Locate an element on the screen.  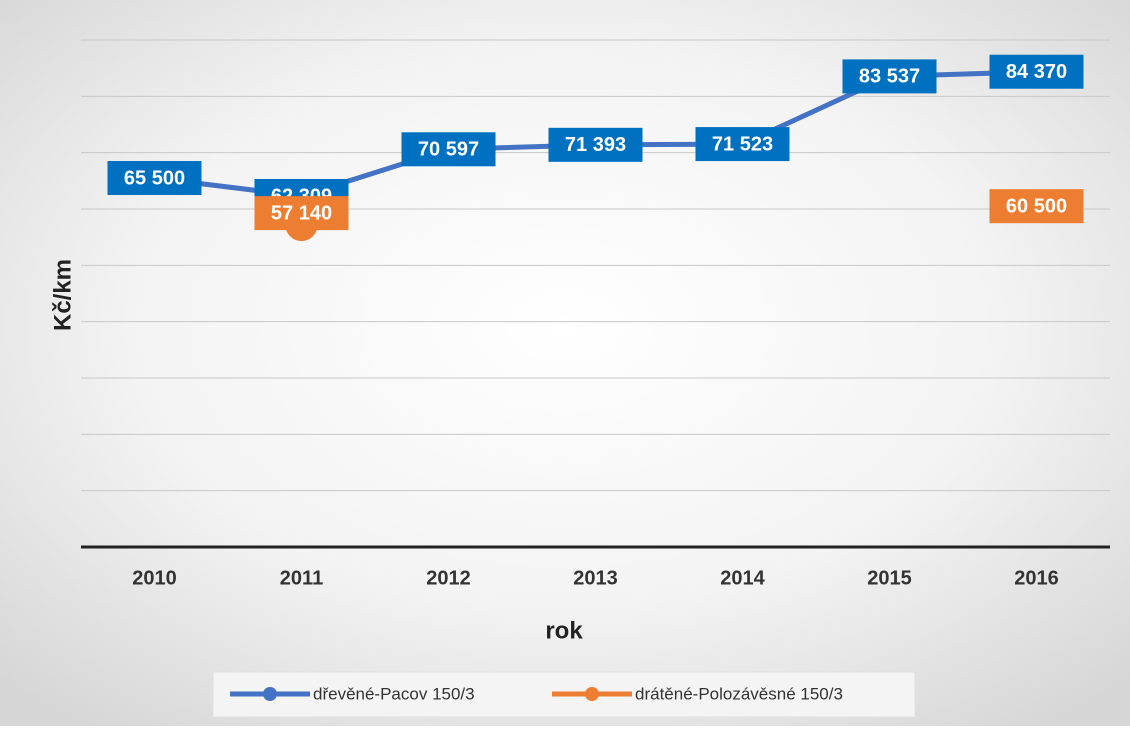
data-label: 84 370 is located at coordinates (1036, 72).